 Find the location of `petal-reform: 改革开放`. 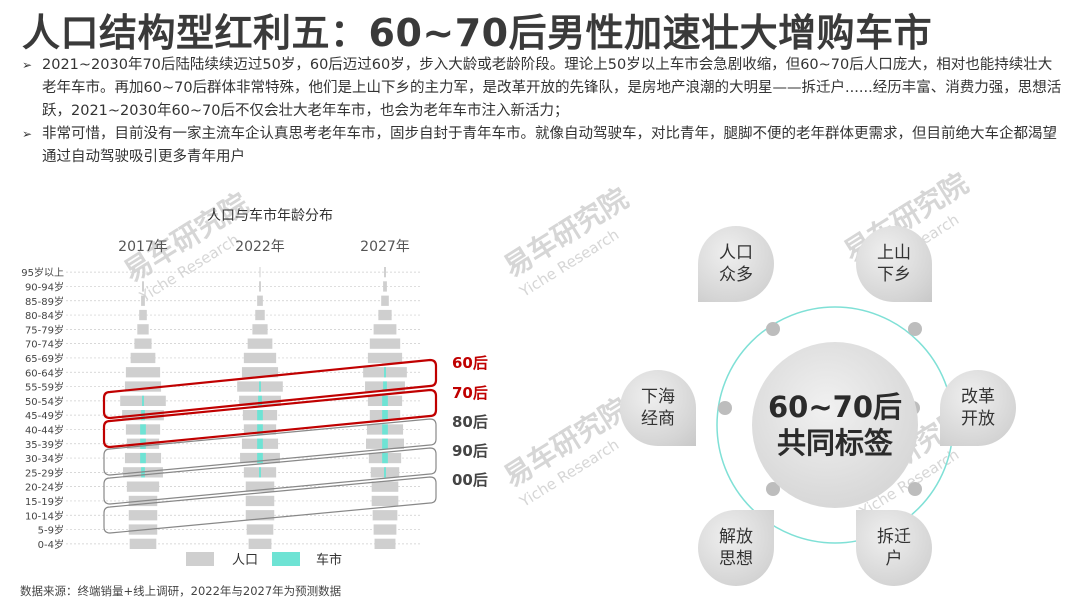

petal-reform: 改革开放 is located at coordinates (978, 408).